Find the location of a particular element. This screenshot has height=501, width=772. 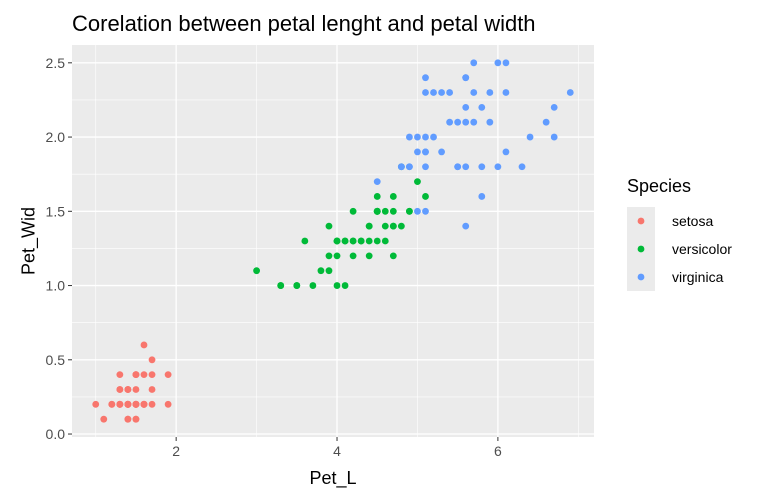

legend: Species setosa versicolor virginica is located at coordinates (679, 233).